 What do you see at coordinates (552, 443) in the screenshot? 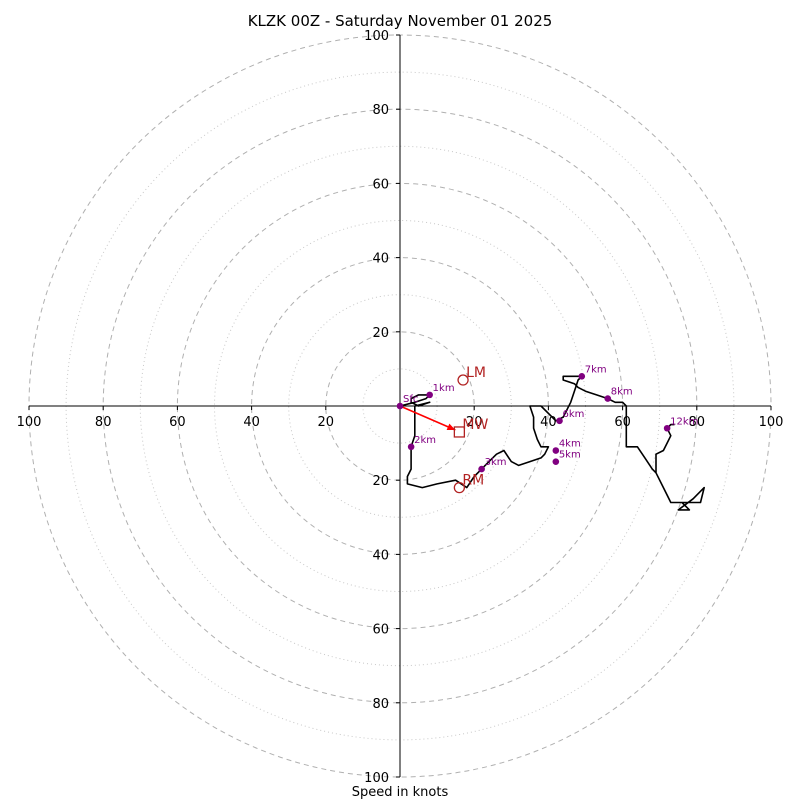
I see `hodograph-trace` at bounding box center [552, 443].